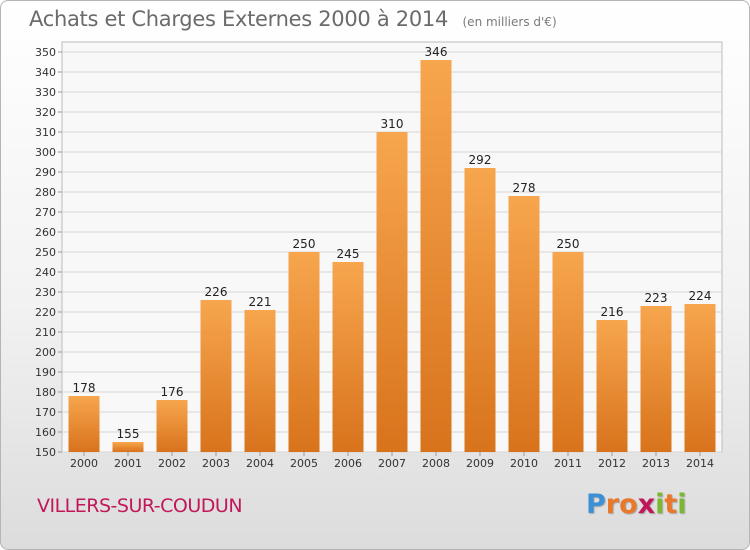 This screenshot has height=550, width=750. Describe the element at coordinates (392, 124) in the screenshot. I see `data-label-2007: 310` at that location.